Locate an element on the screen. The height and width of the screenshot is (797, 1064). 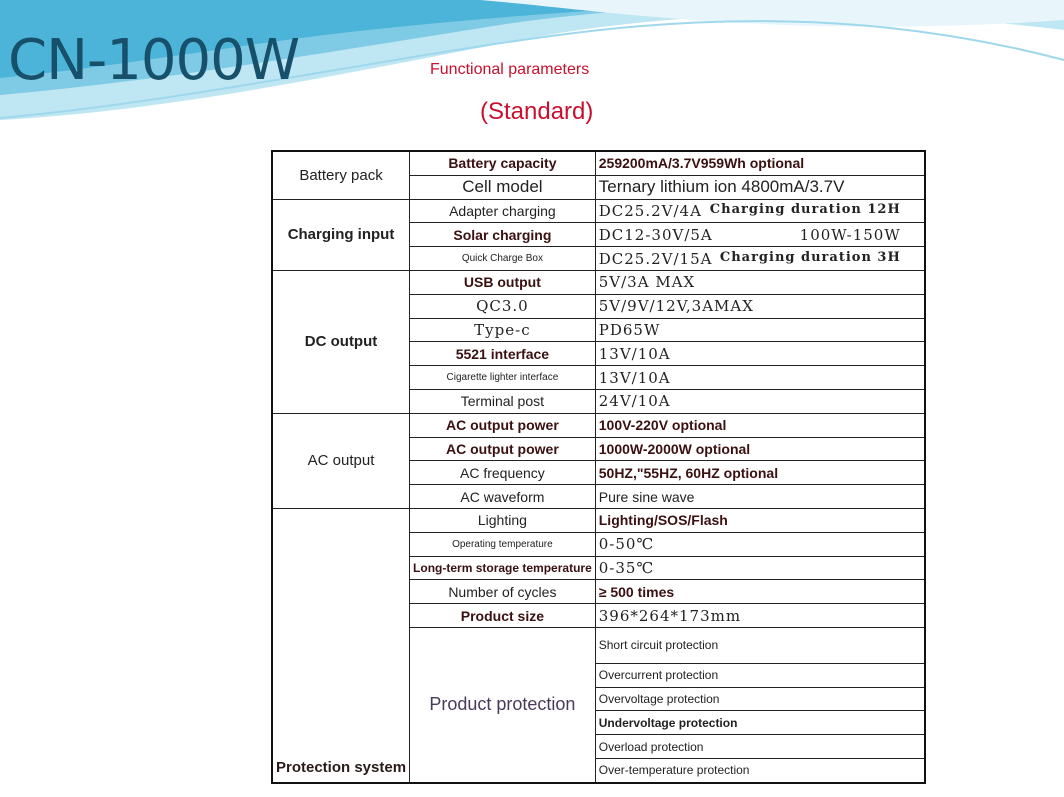
spec-value-text: 5V/3A MAX is located at coordinates (647, 282).